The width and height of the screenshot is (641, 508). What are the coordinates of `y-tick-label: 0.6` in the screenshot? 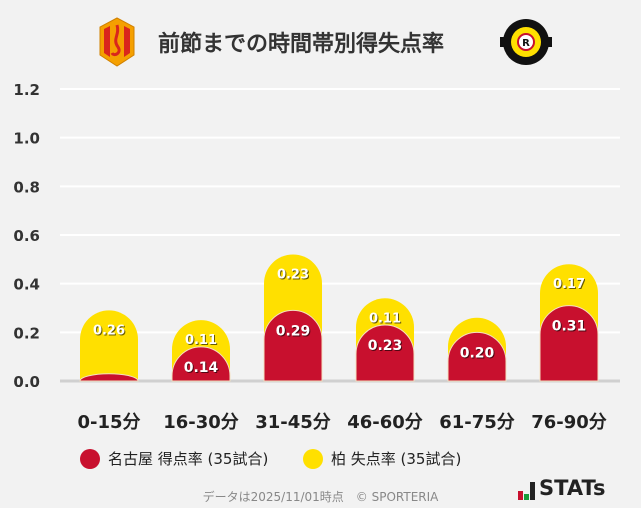 It's located at (26, 236).